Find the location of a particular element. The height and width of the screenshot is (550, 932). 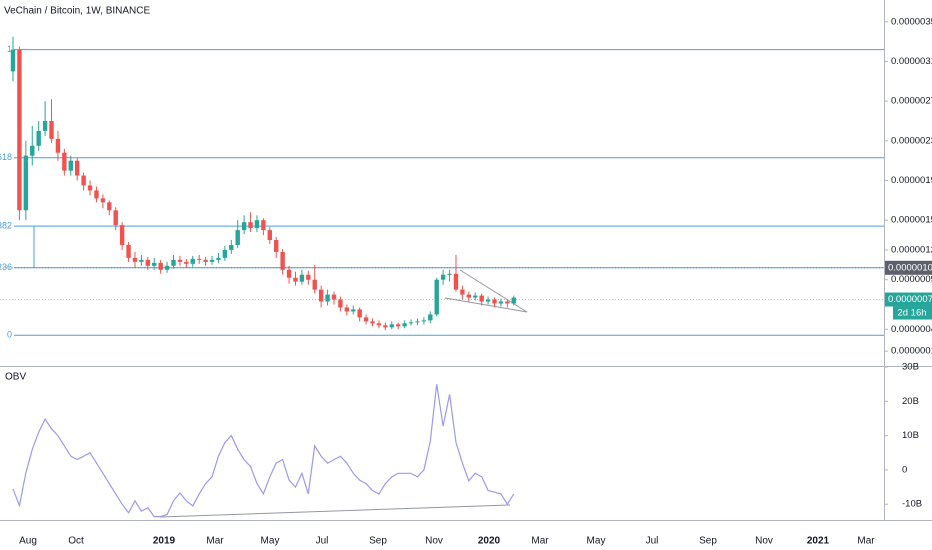

y-tick-label: 0.00000270 is located at coordinates (911, 101).